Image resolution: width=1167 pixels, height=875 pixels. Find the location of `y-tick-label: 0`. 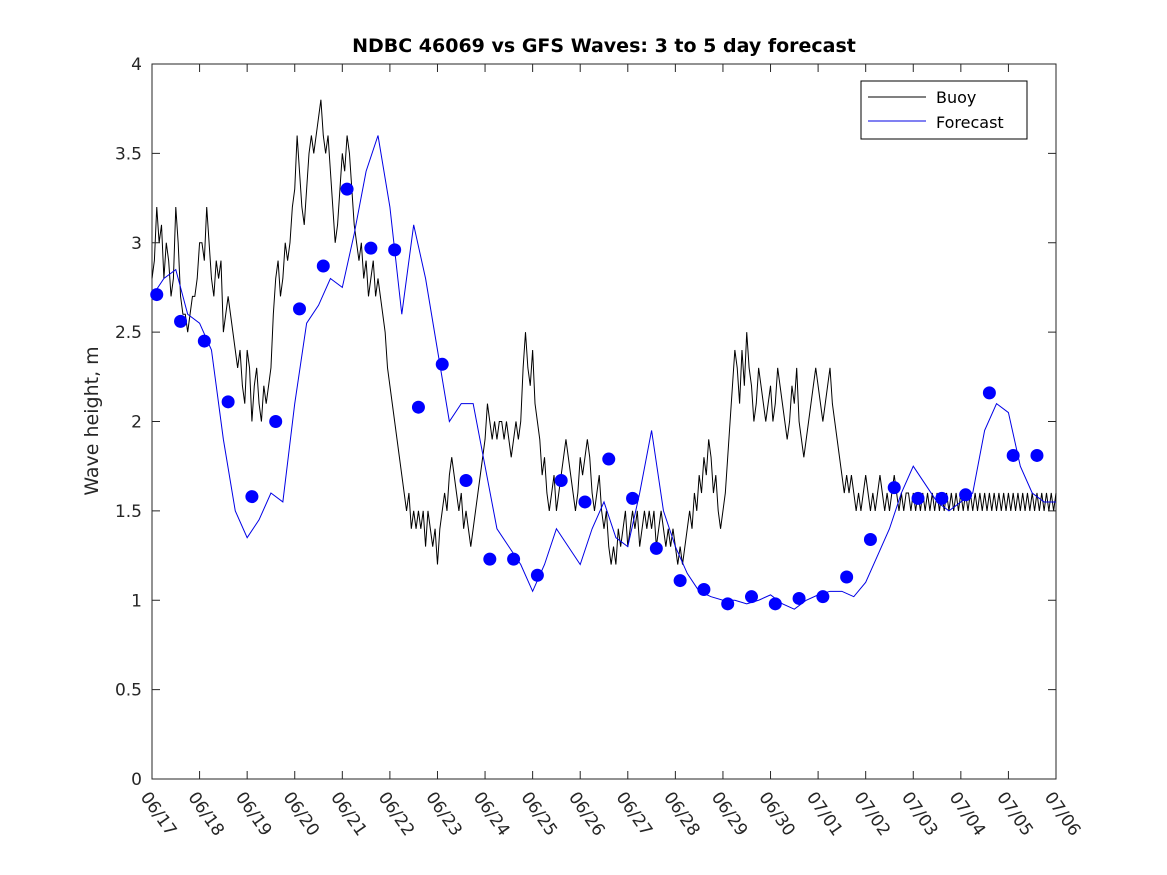

y-tick-label: 0 is located at coordinates (136, 780).